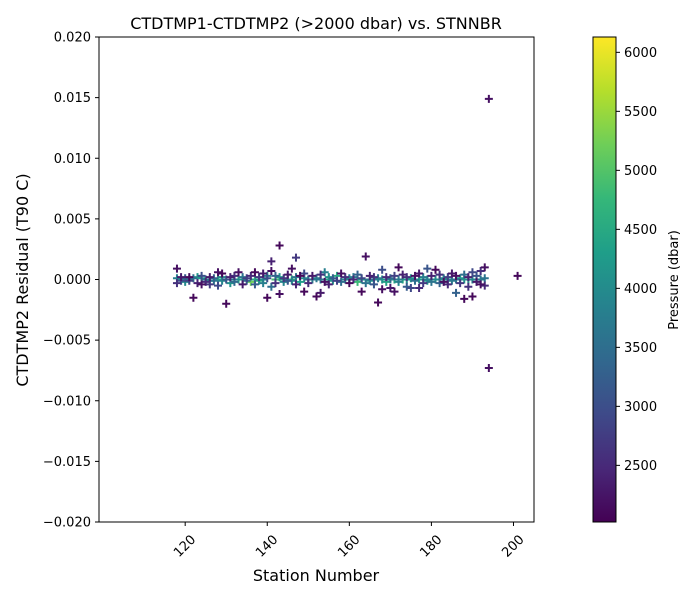 The height and width of the screenshot is (600, 700). I want to click on colorbar-tick-label: 3500, so click(640, 348).